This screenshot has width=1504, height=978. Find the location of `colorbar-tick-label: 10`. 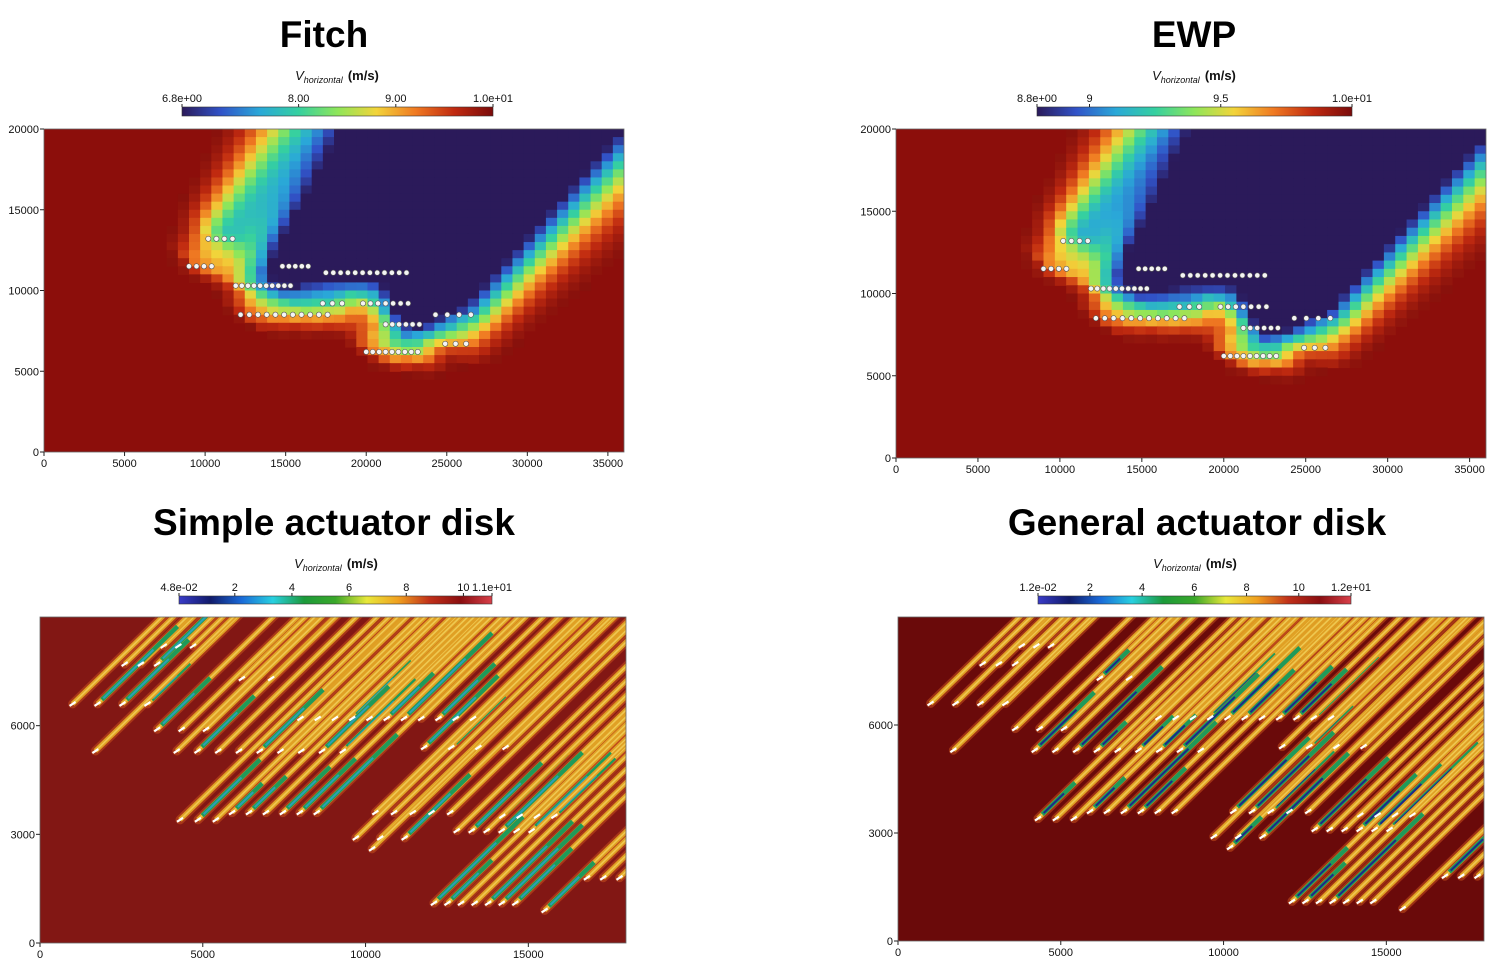

colorbar-tick-label: 10 is located at coordinates (1299, 588).